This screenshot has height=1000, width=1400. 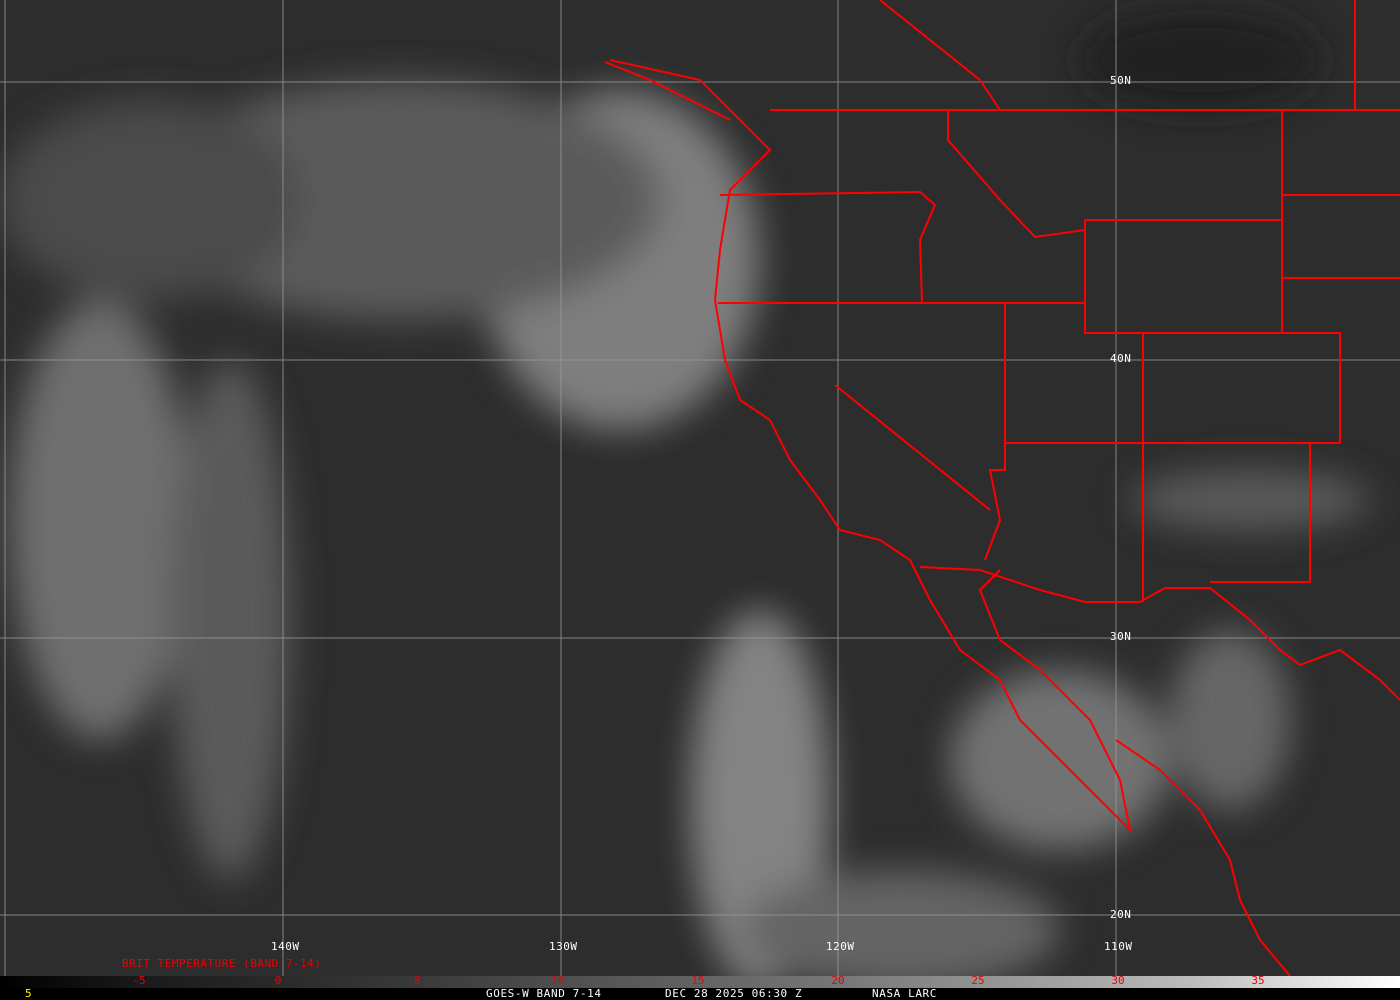 What do you see at coordinates (1258, 980) in the screenshot?
I see `colorbar-tick: 35` at bounding box center [1258, 980].